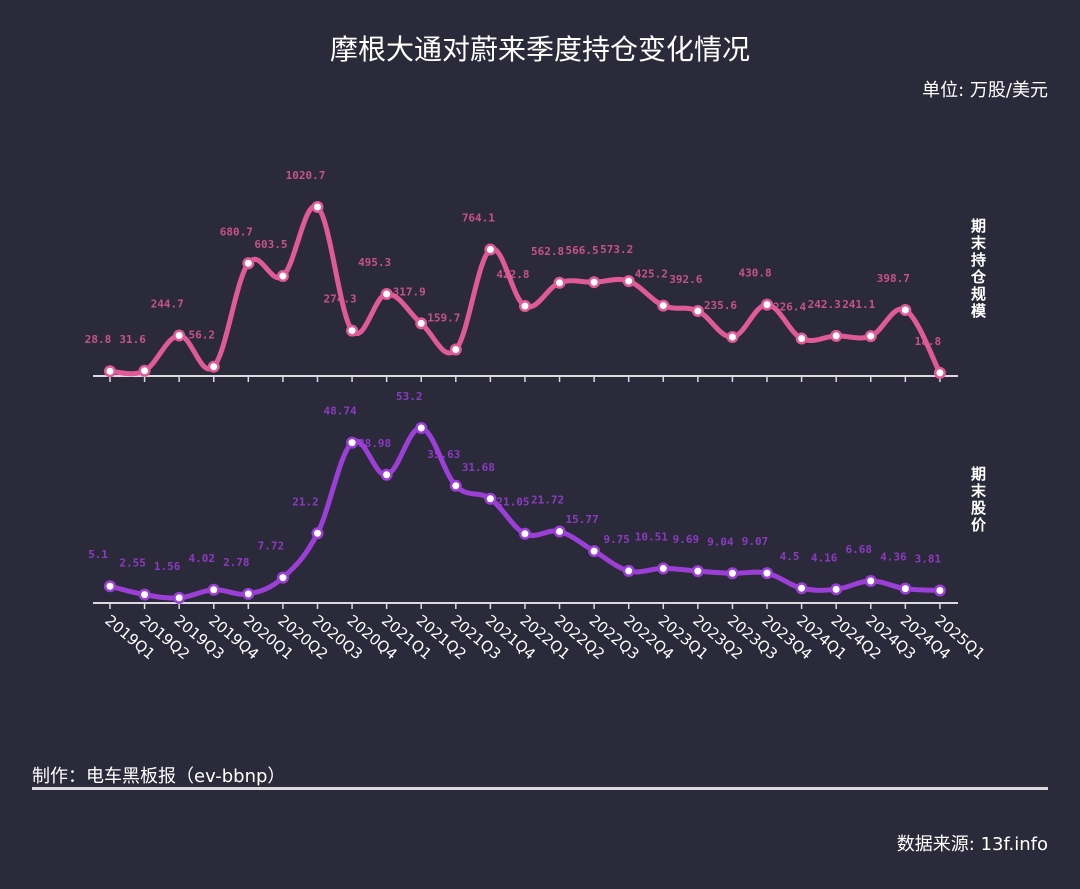 This screenshot has height=889, width=1080. I want to click on holdings-data-label: 235.6, so click(720, 305).